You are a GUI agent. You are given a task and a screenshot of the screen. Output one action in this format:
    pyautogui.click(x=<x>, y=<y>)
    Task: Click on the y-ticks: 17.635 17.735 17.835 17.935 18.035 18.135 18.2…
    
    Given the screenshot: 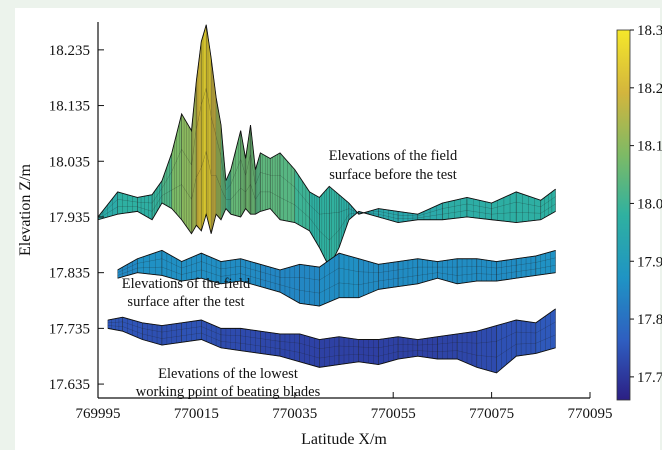 What is the action you would take?
    pyautogui.click(x=76, y=218)
    